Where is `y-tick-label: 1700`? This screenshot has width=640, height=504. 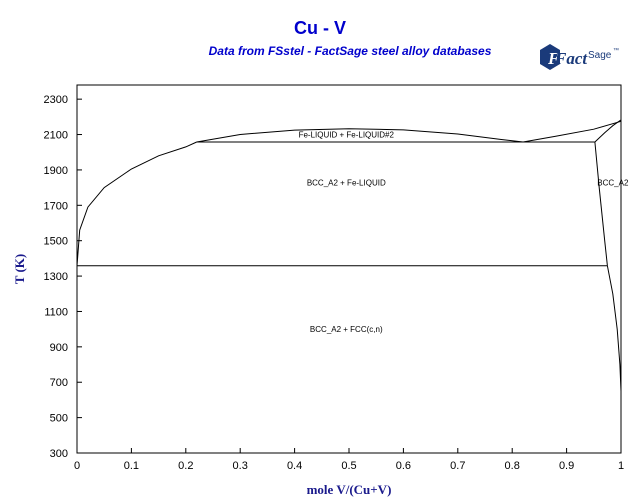
y-tick-label: 1700 is located at coordinates (56, 206).